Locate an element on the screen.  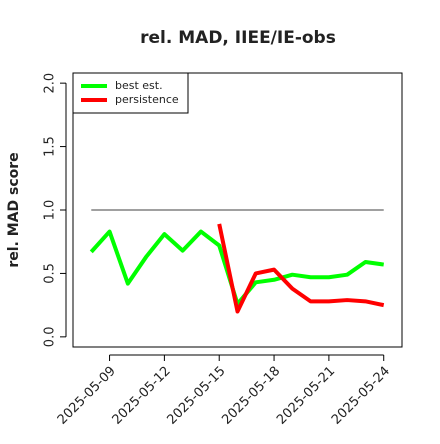
x-tick-label: 2025-05-15 is located at coordinates (196, 396).